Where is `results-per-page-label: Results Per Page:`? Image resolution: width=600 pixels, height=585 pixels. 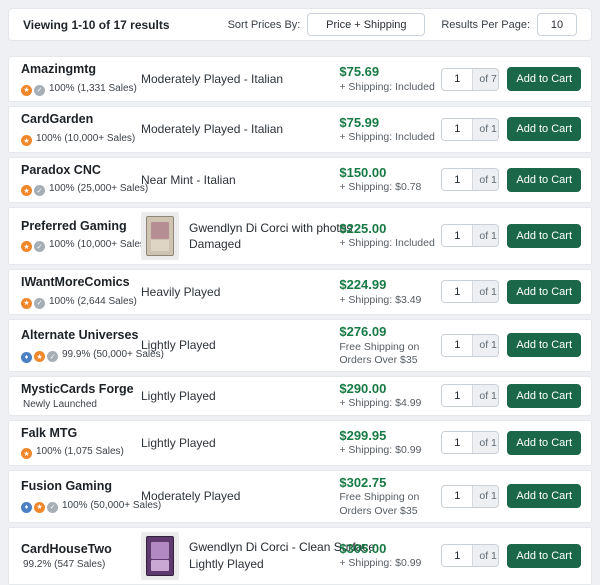
results-per-page-label: Results Per Page: is located at coordinates (485, 24).